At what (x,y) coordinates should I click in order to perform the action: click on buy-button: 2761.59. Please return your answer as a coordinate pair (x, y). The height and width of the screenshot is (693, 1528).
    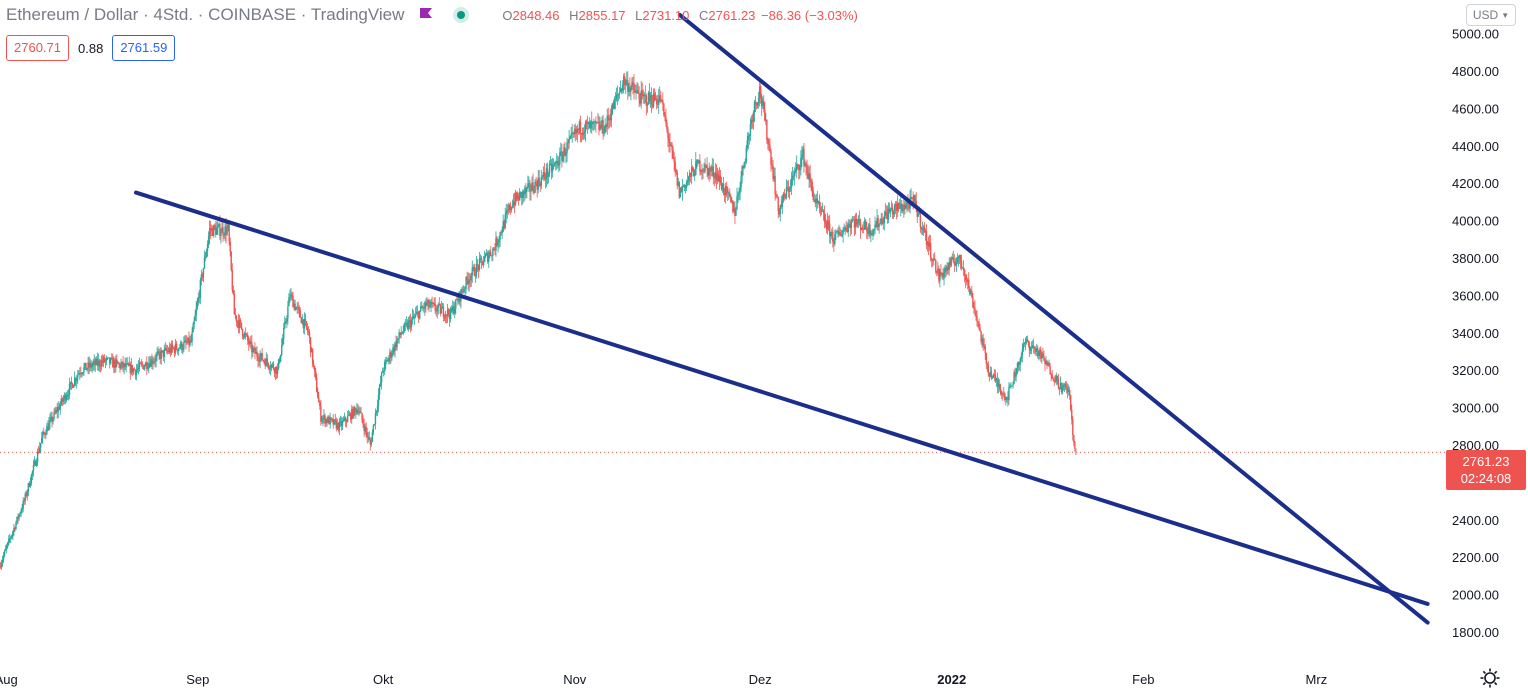
    Looking at the image, I should click on (144, 48).